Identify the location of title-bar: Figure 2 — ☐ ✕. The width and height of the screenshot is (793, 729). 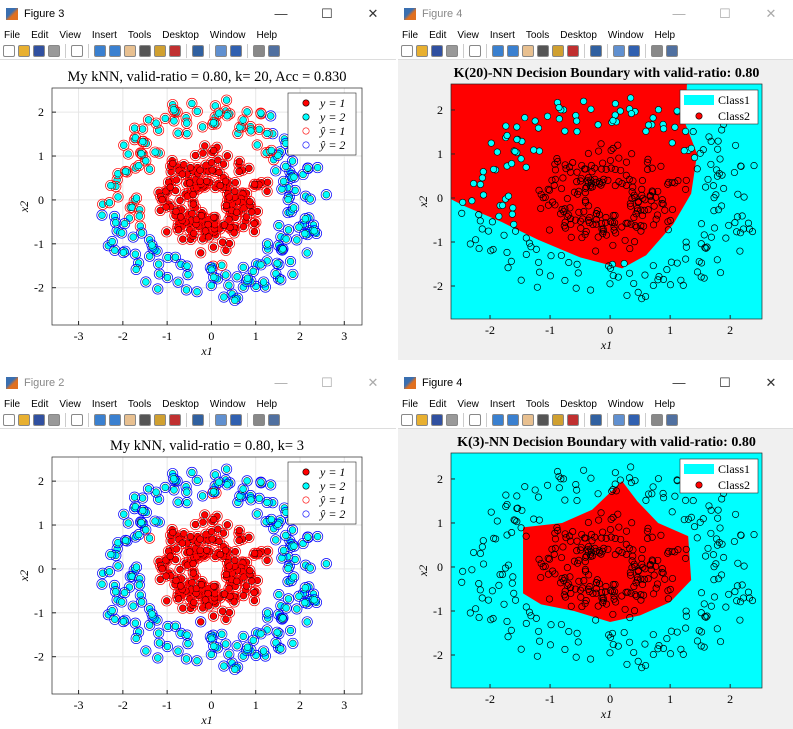
(198, 383).